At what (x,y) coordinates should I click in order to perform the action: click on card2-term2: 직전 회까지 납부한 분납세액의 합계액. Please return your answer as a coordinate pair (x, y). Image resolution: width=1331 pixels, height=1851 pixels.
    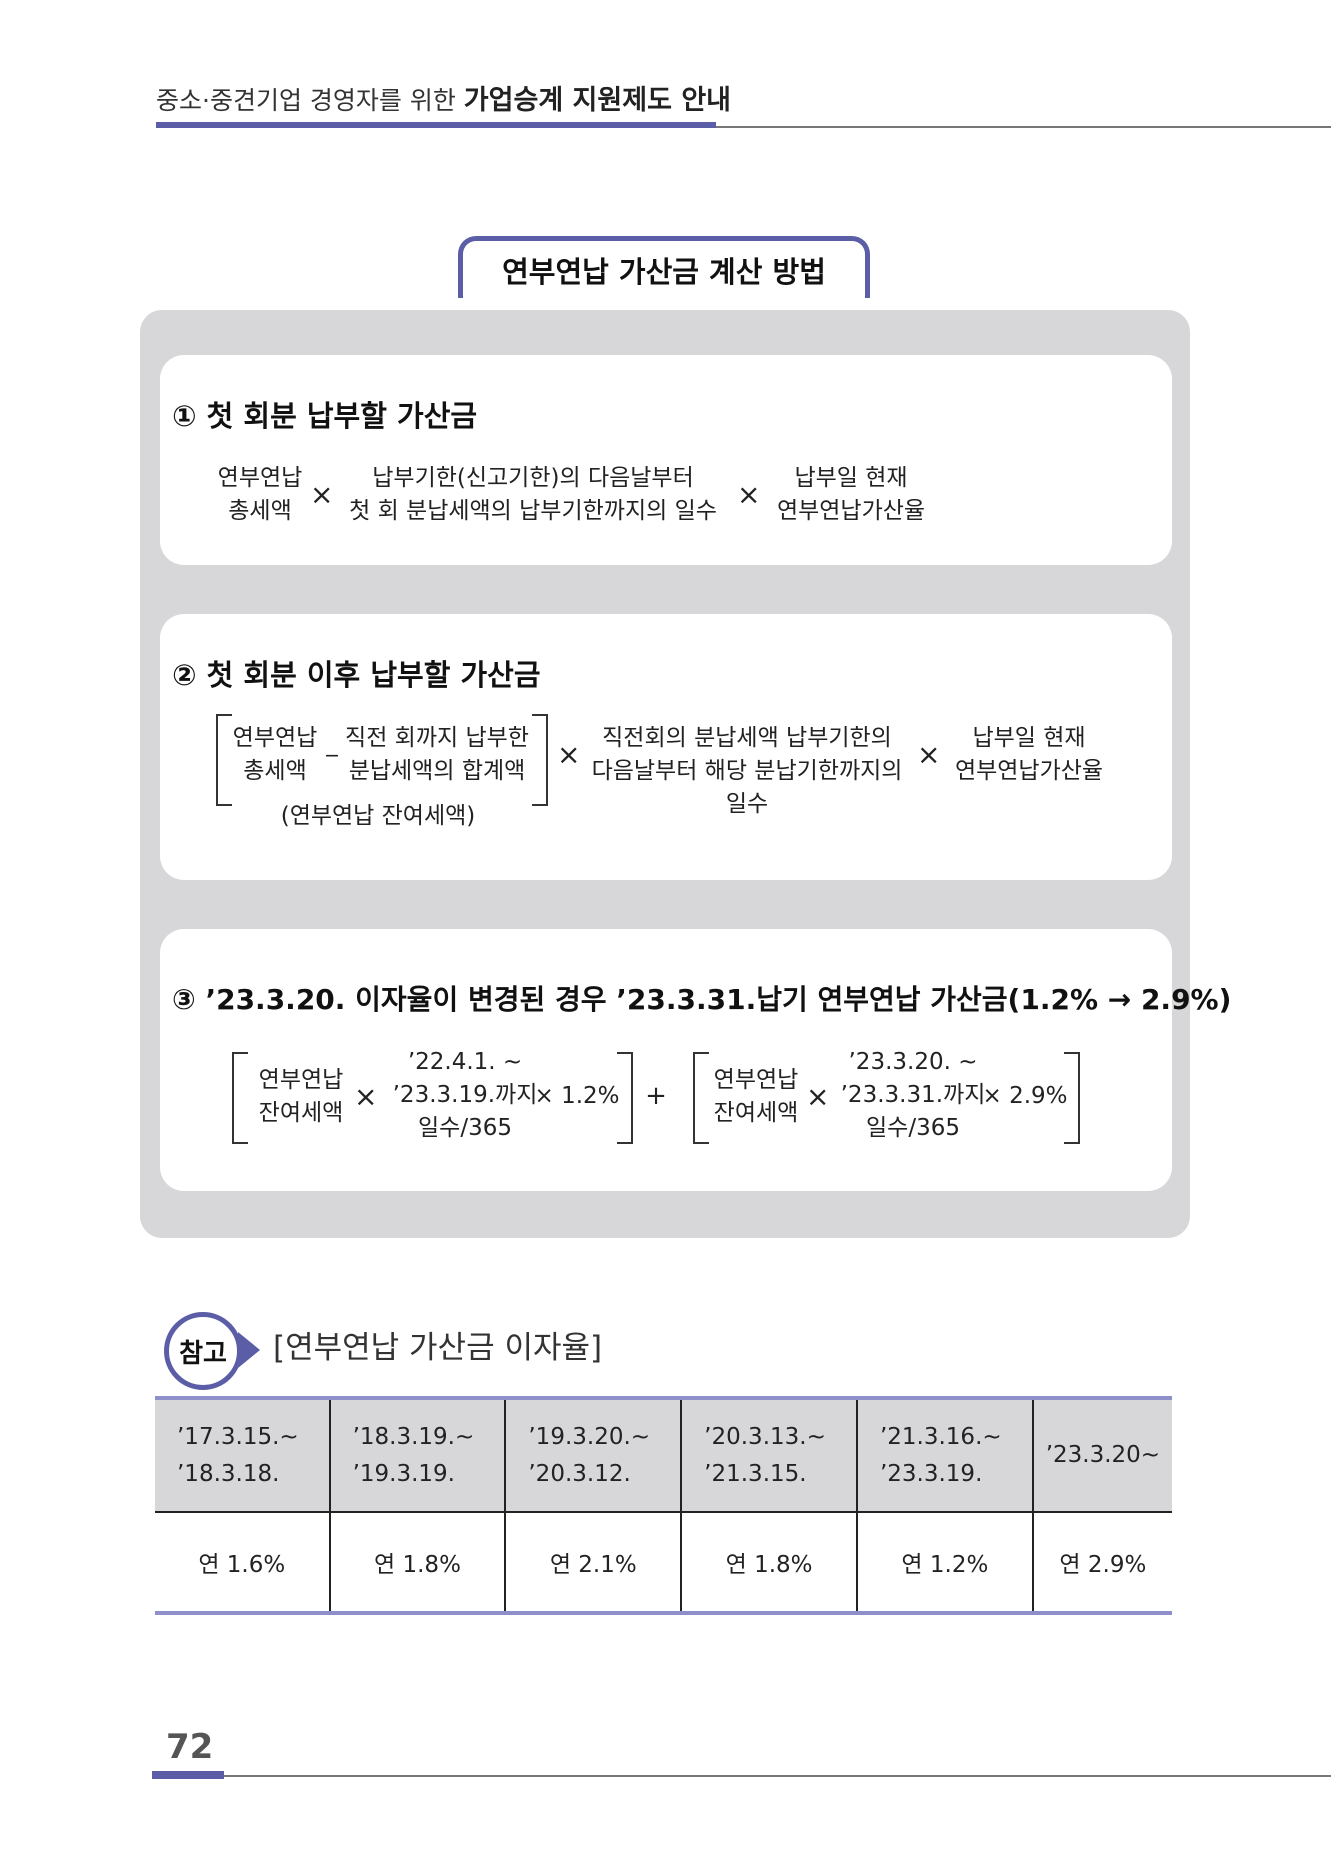
    Looking at the image, I should click on (437, 755).